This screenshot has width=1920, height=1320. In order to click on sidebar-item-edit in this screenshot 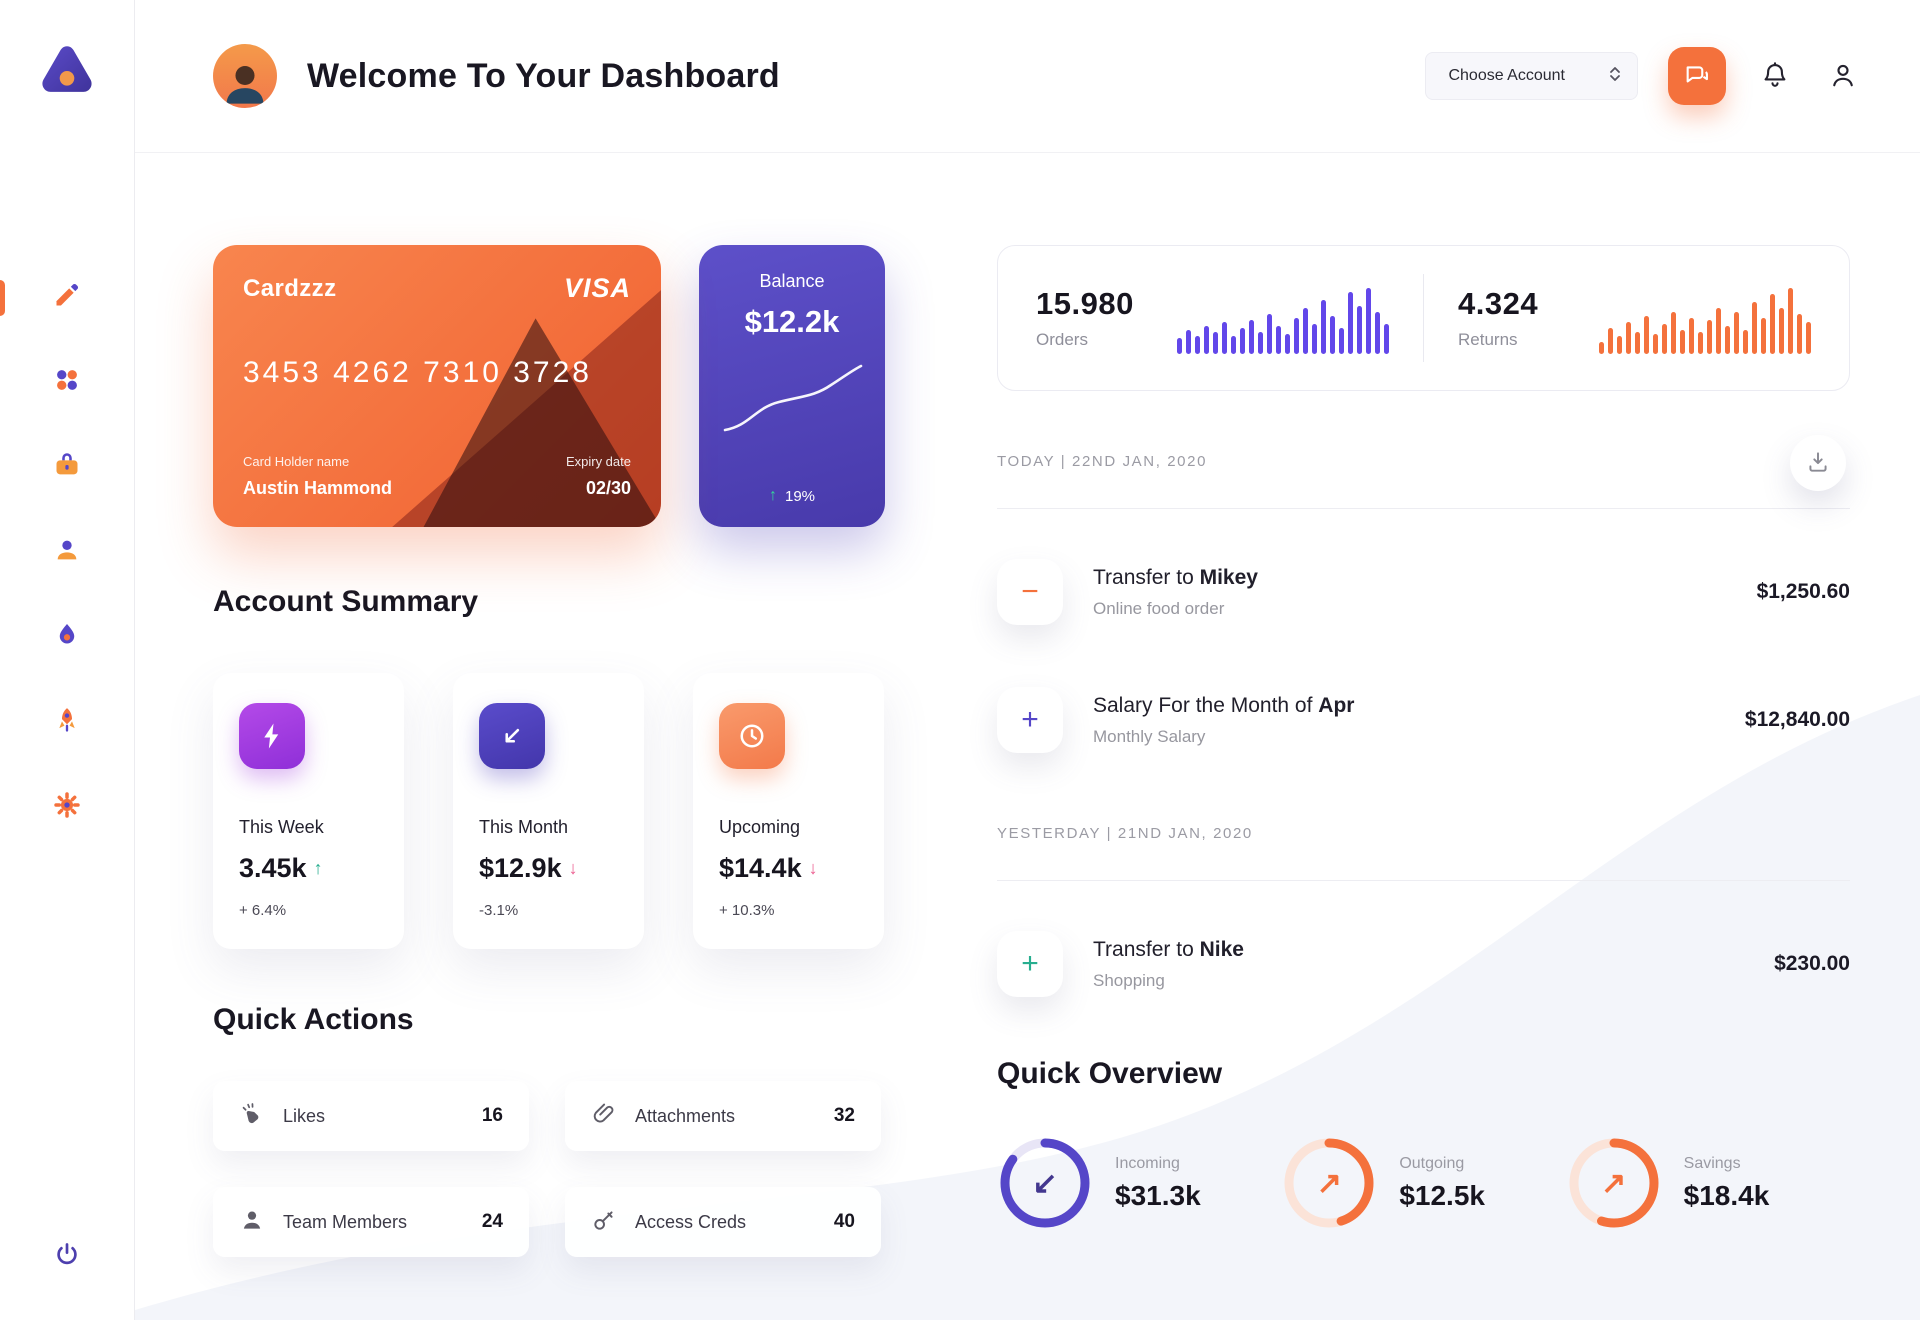, I will do `click(67, 297)`.